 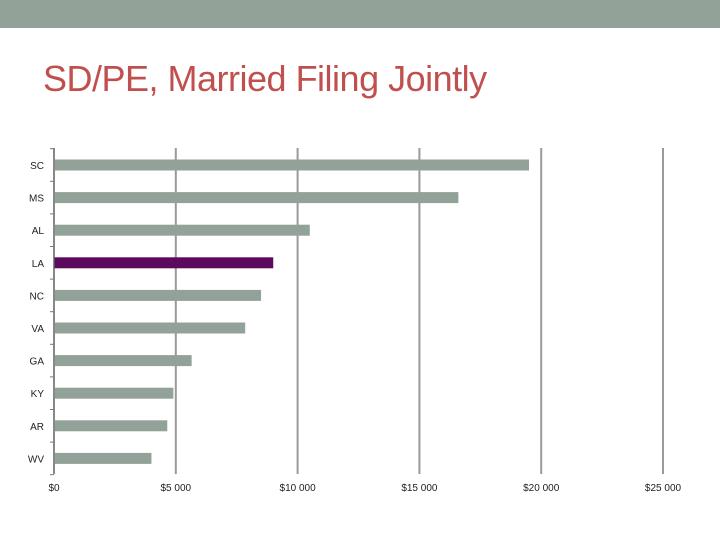 What do you see at coordinates (182, 230) in the screenshot?
I see `bar-al` at bounding box center [182, 230].